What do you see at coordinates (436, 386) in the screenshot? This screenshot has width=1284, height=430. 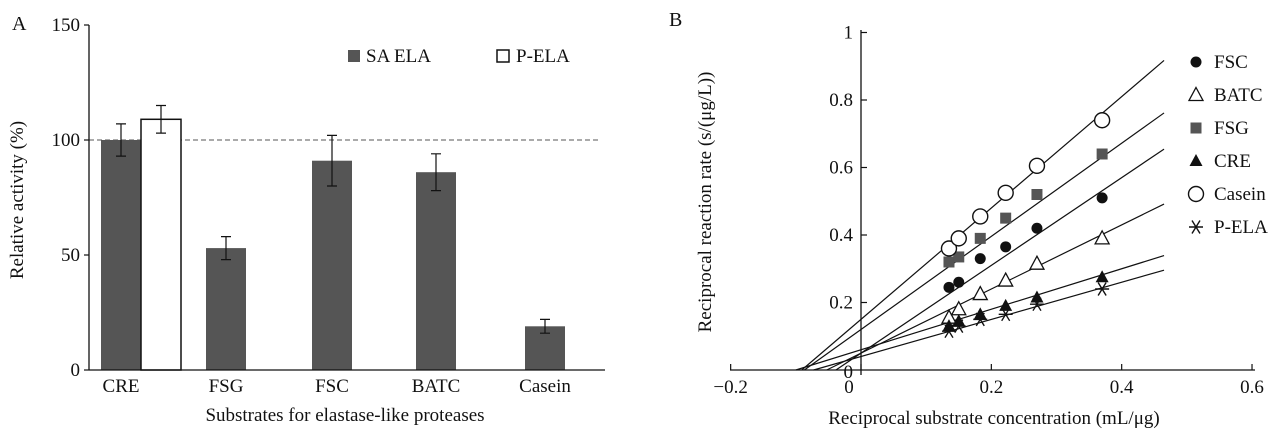 I see `panel-a-category-label: BATC` at bounding box center [436, 386].